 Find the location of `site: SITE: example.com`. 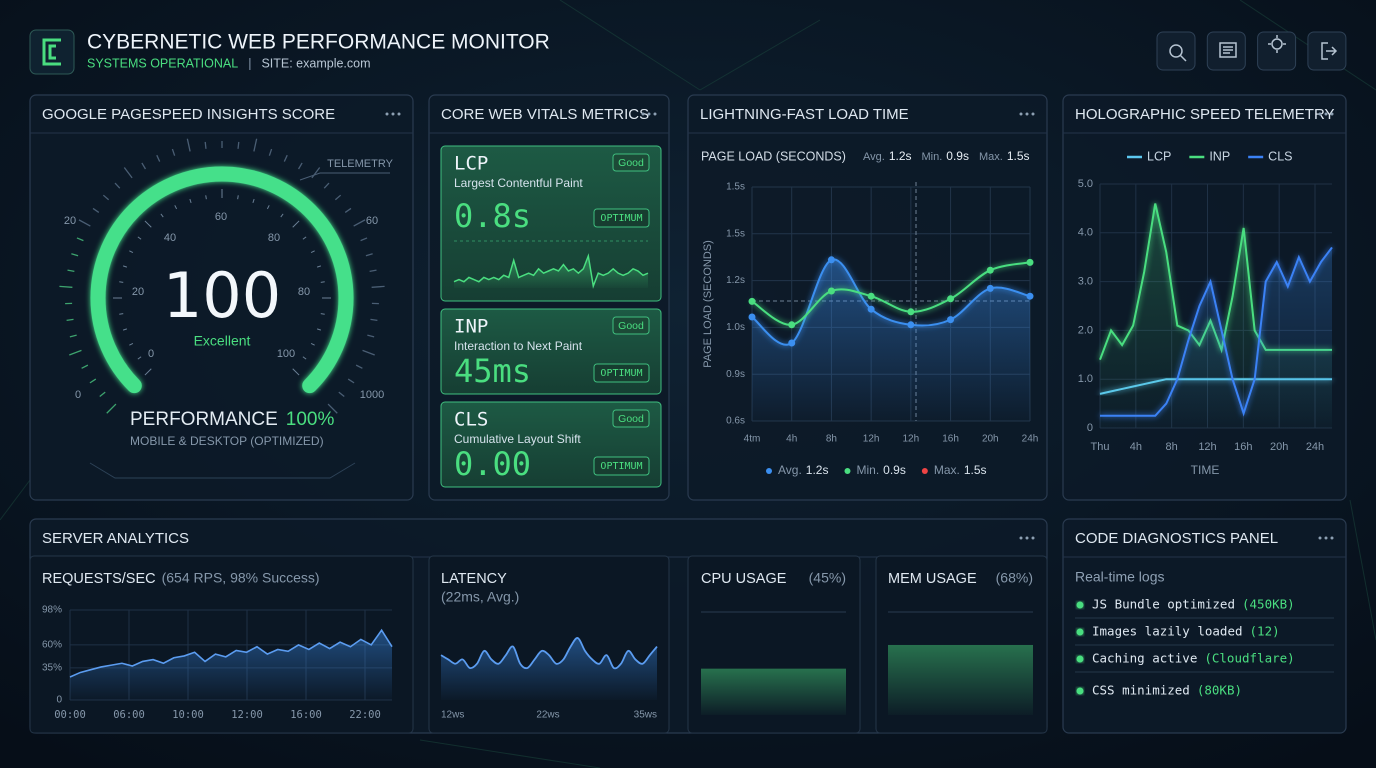

site: SITE: example.com is located at coordinates (315, 63).